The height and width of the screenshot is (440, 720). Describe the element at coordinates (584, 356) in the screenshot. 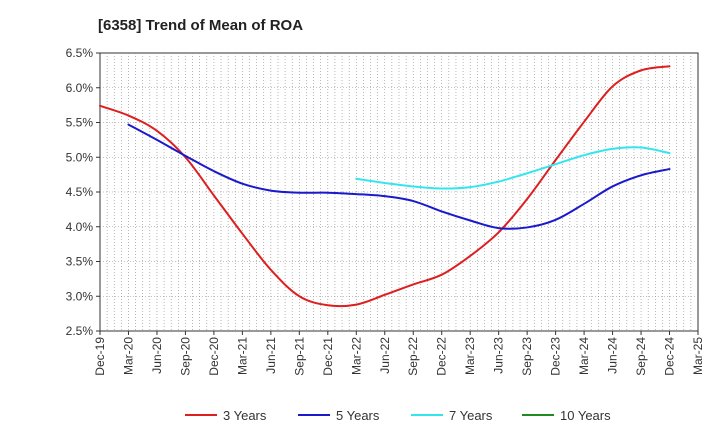

I see `x-tick-label: Mar-24` at that location.